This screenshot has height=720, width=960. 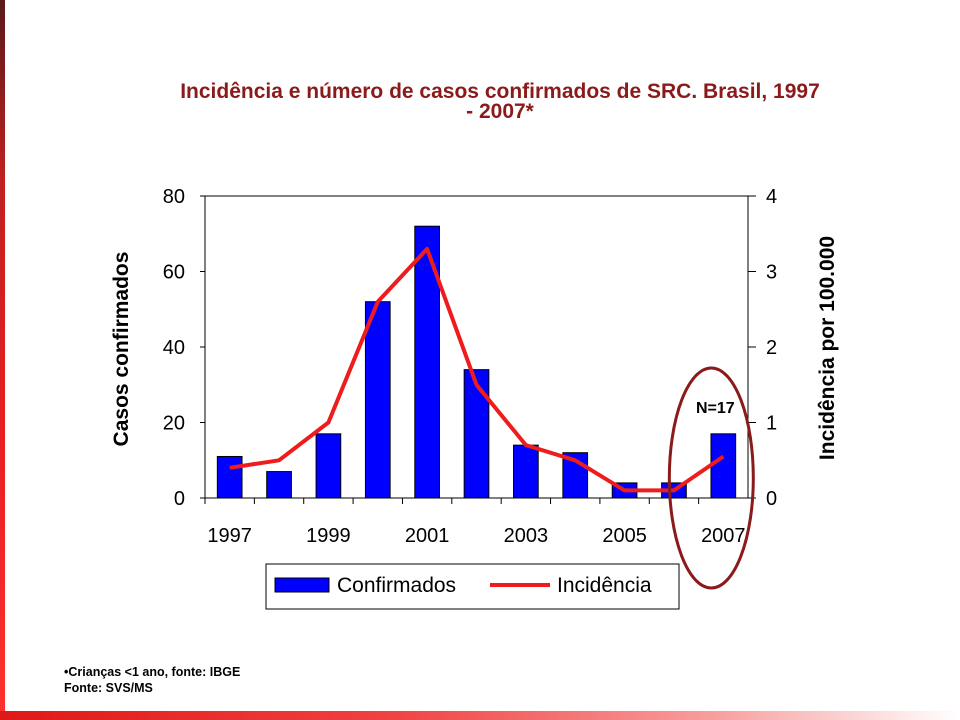 What do you see at coordinates (427, 536) in the screenshot?
I see `x-axis-tick-label: 2001` at bounding box center [427, 536].